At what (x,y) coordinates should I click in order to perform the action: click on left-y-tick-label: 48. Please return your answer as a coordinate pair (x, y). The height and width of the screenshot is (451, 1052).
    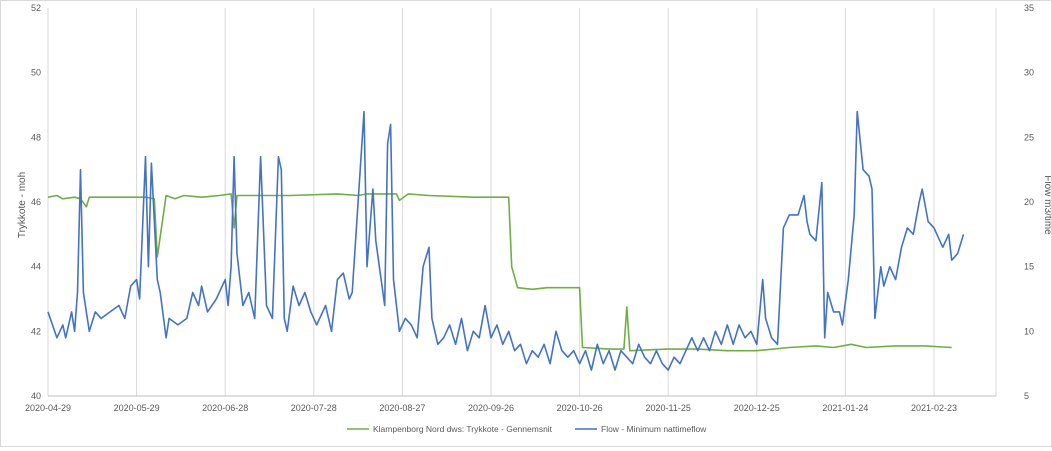
    Looking at the image, I should click on (36, 137).